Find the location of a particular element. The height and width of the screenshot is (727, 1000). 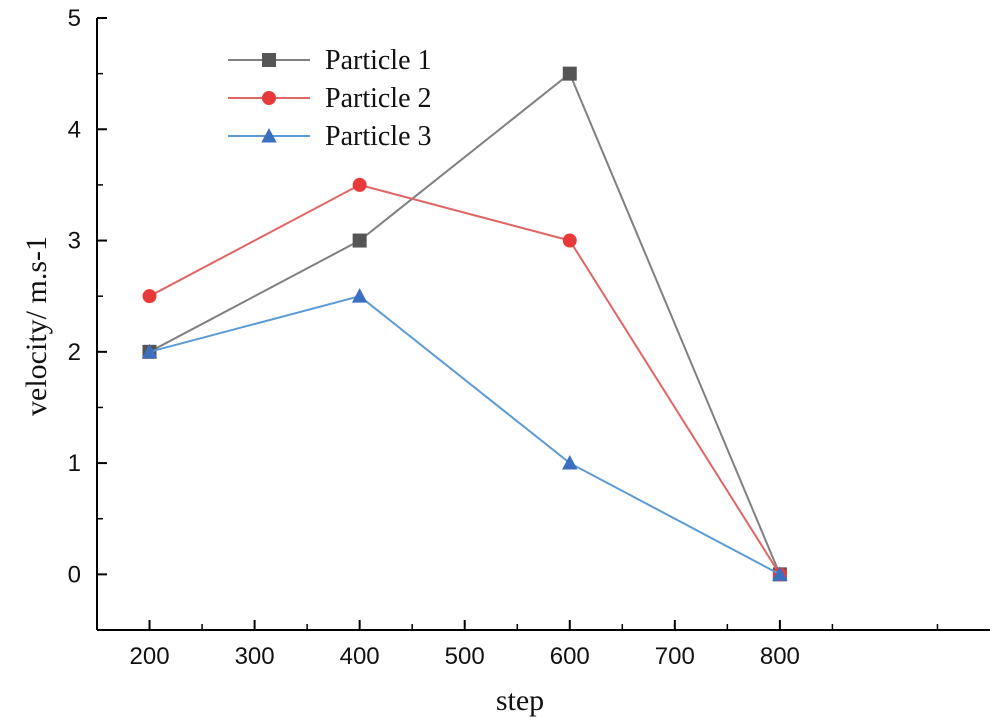

y-axis-title: velocity/ m.s-1 is located at coordinates (36, 326).